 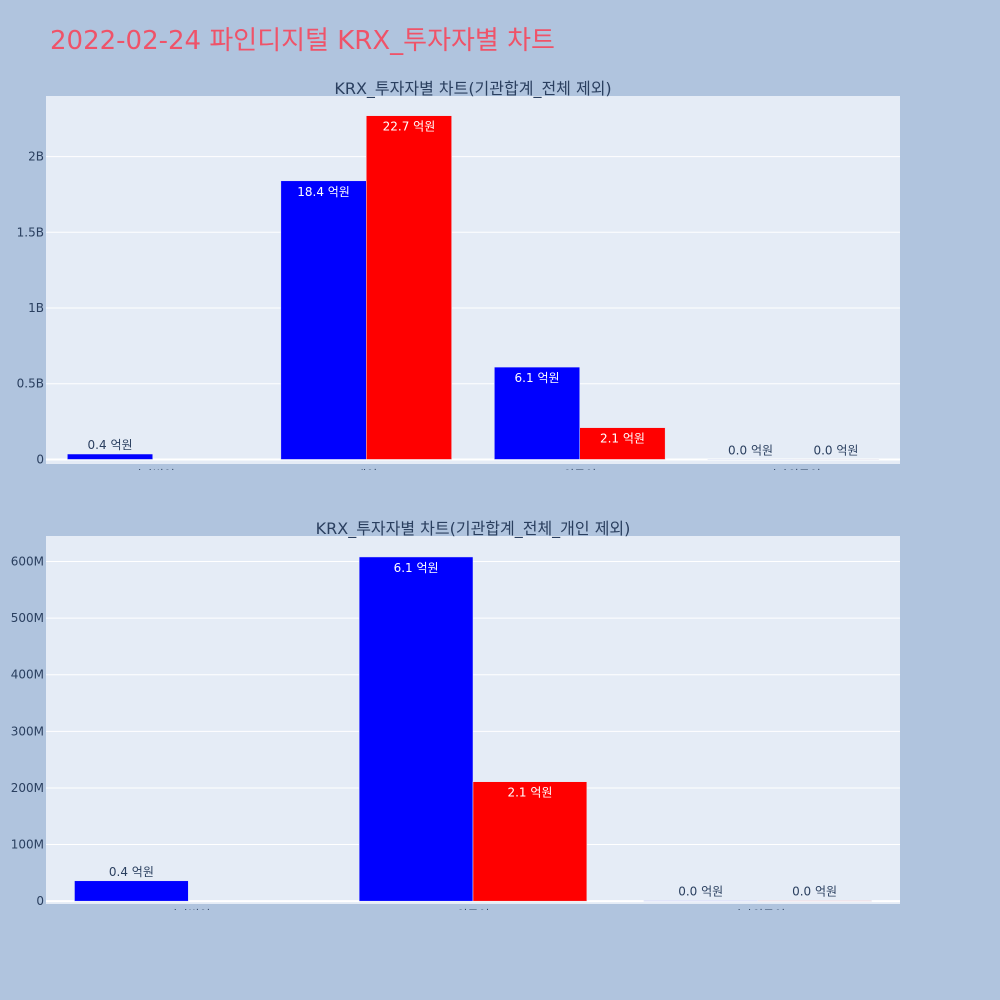 I want to click on y-tick-label: 500M, so click(x=27, y=618).